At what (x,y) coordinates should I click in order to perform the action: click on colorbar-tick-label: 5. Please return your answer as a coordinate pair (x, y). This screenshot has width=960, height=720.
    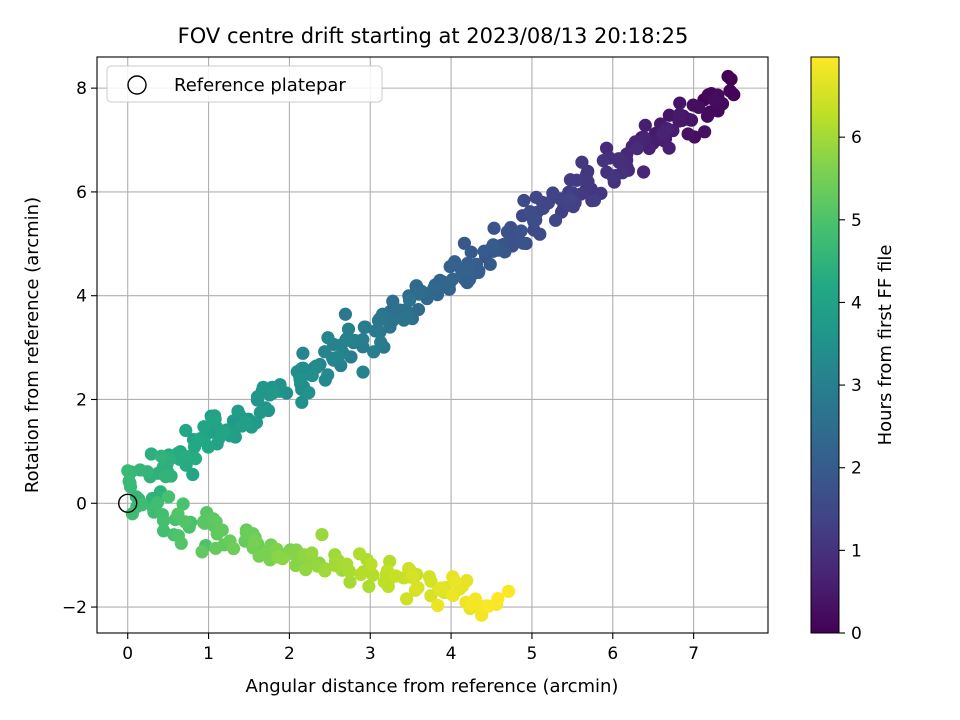
    Looking at the image, I should click on (856, 221).